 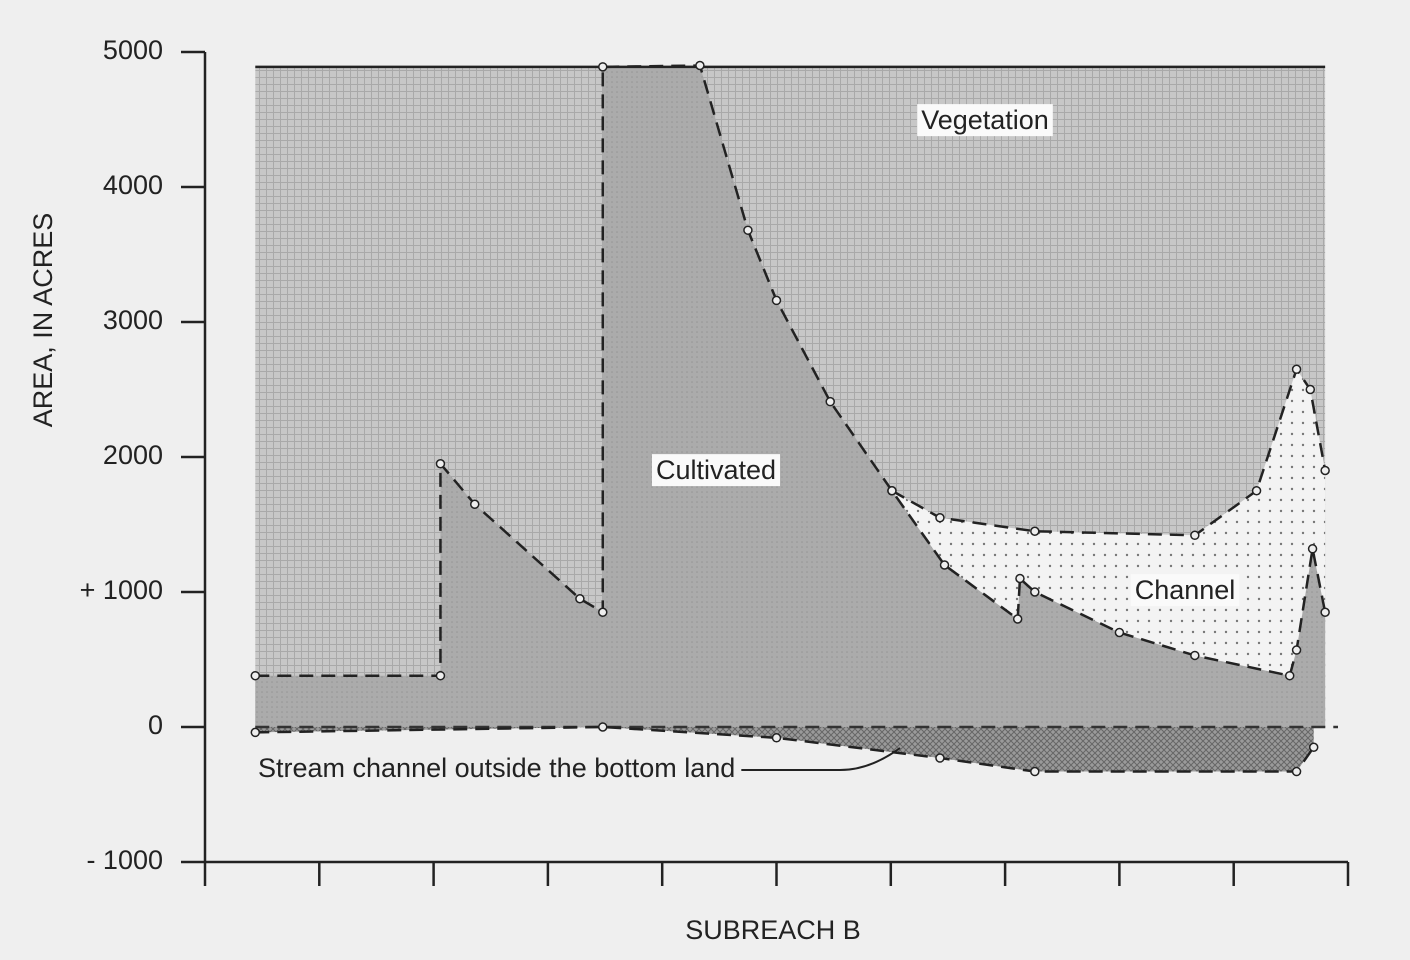 What do you see at coordinates (155, 725) in the screenshot?
I see `y-tick-label: 0` at bounding box center [155, 725].